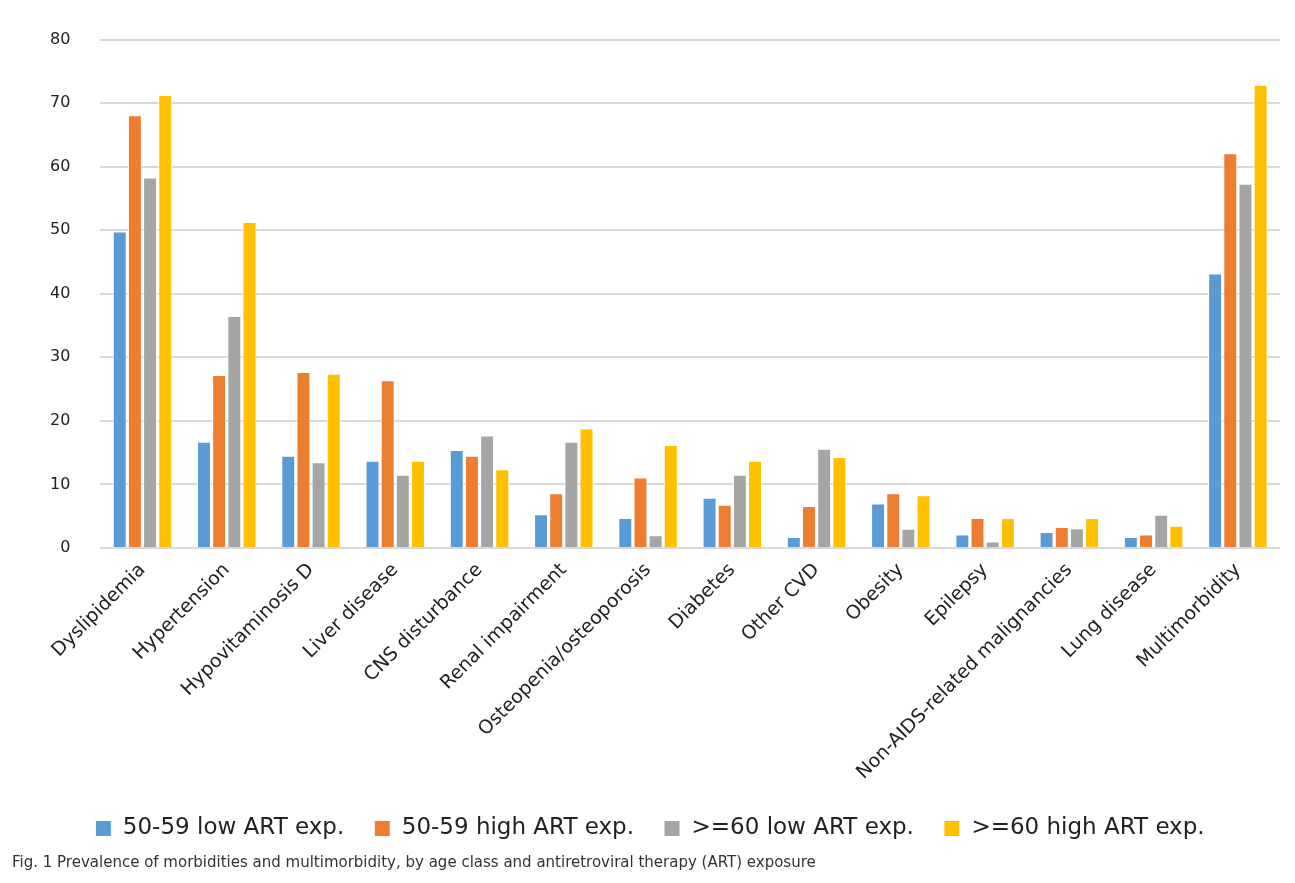 The width and height of the screenshot is (1295, 883). I want to click on y-tick-label: 40, so click(60, 292).